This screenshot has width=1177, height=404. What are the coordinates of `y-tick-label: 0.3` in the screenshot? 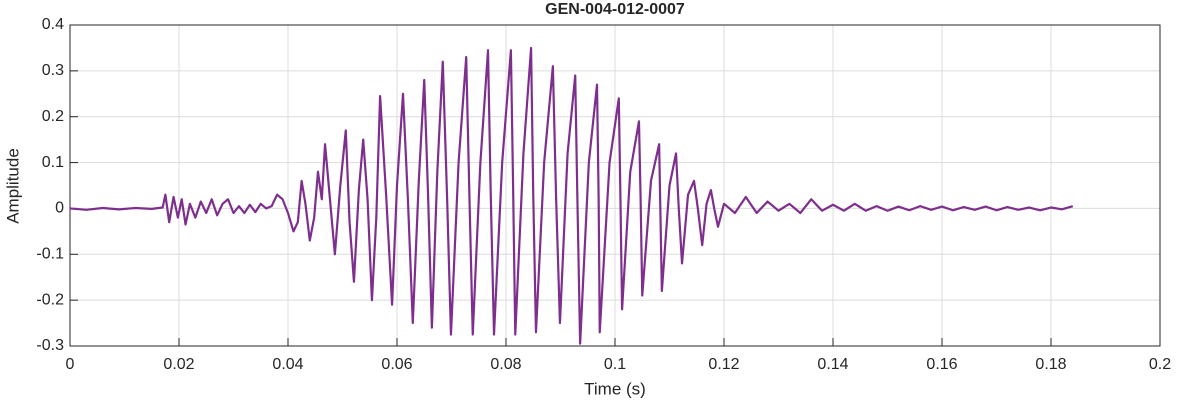 It's located at (53, 70).